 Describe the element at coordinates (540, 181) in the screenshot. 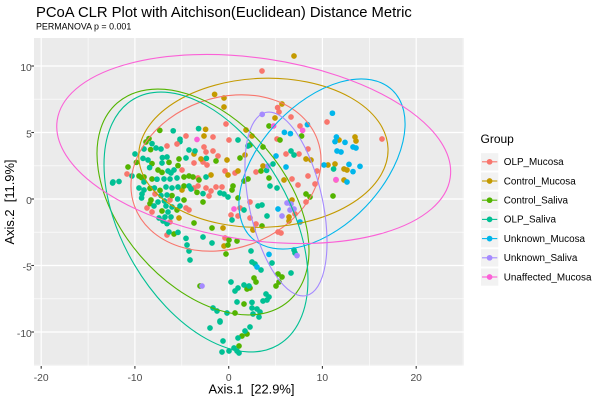

I see `svg-text: Control_Mucosa` at that location.